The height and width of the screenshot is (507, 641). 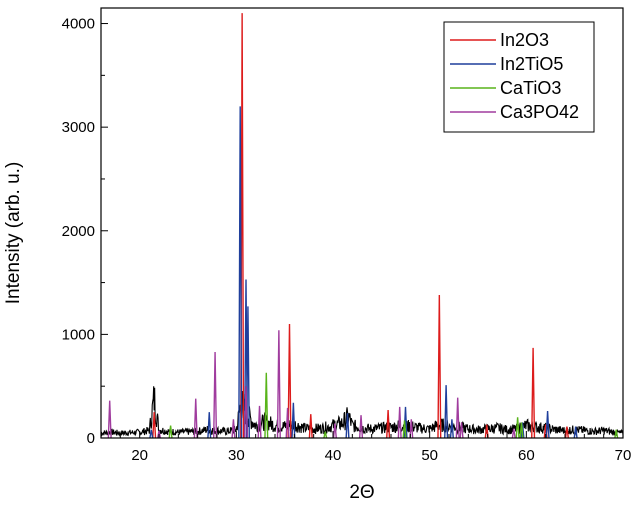 What do you see at coordinates (139, 455) in the screenshot?
I see `x-tick-label: 20` at bounding box center [139, 455].